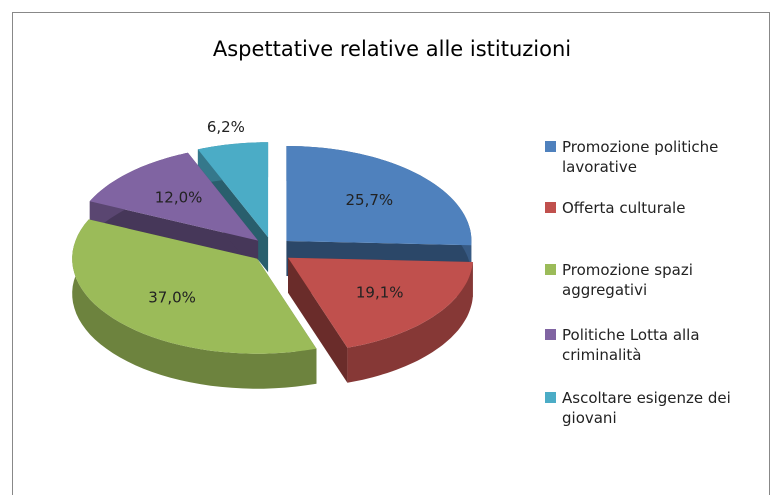 The image size is (776, 495). Describe the element at coordinates (646, 408) in the screenshot. I see `legend-label: Ascoltare esigenze dei giovani` at that location.